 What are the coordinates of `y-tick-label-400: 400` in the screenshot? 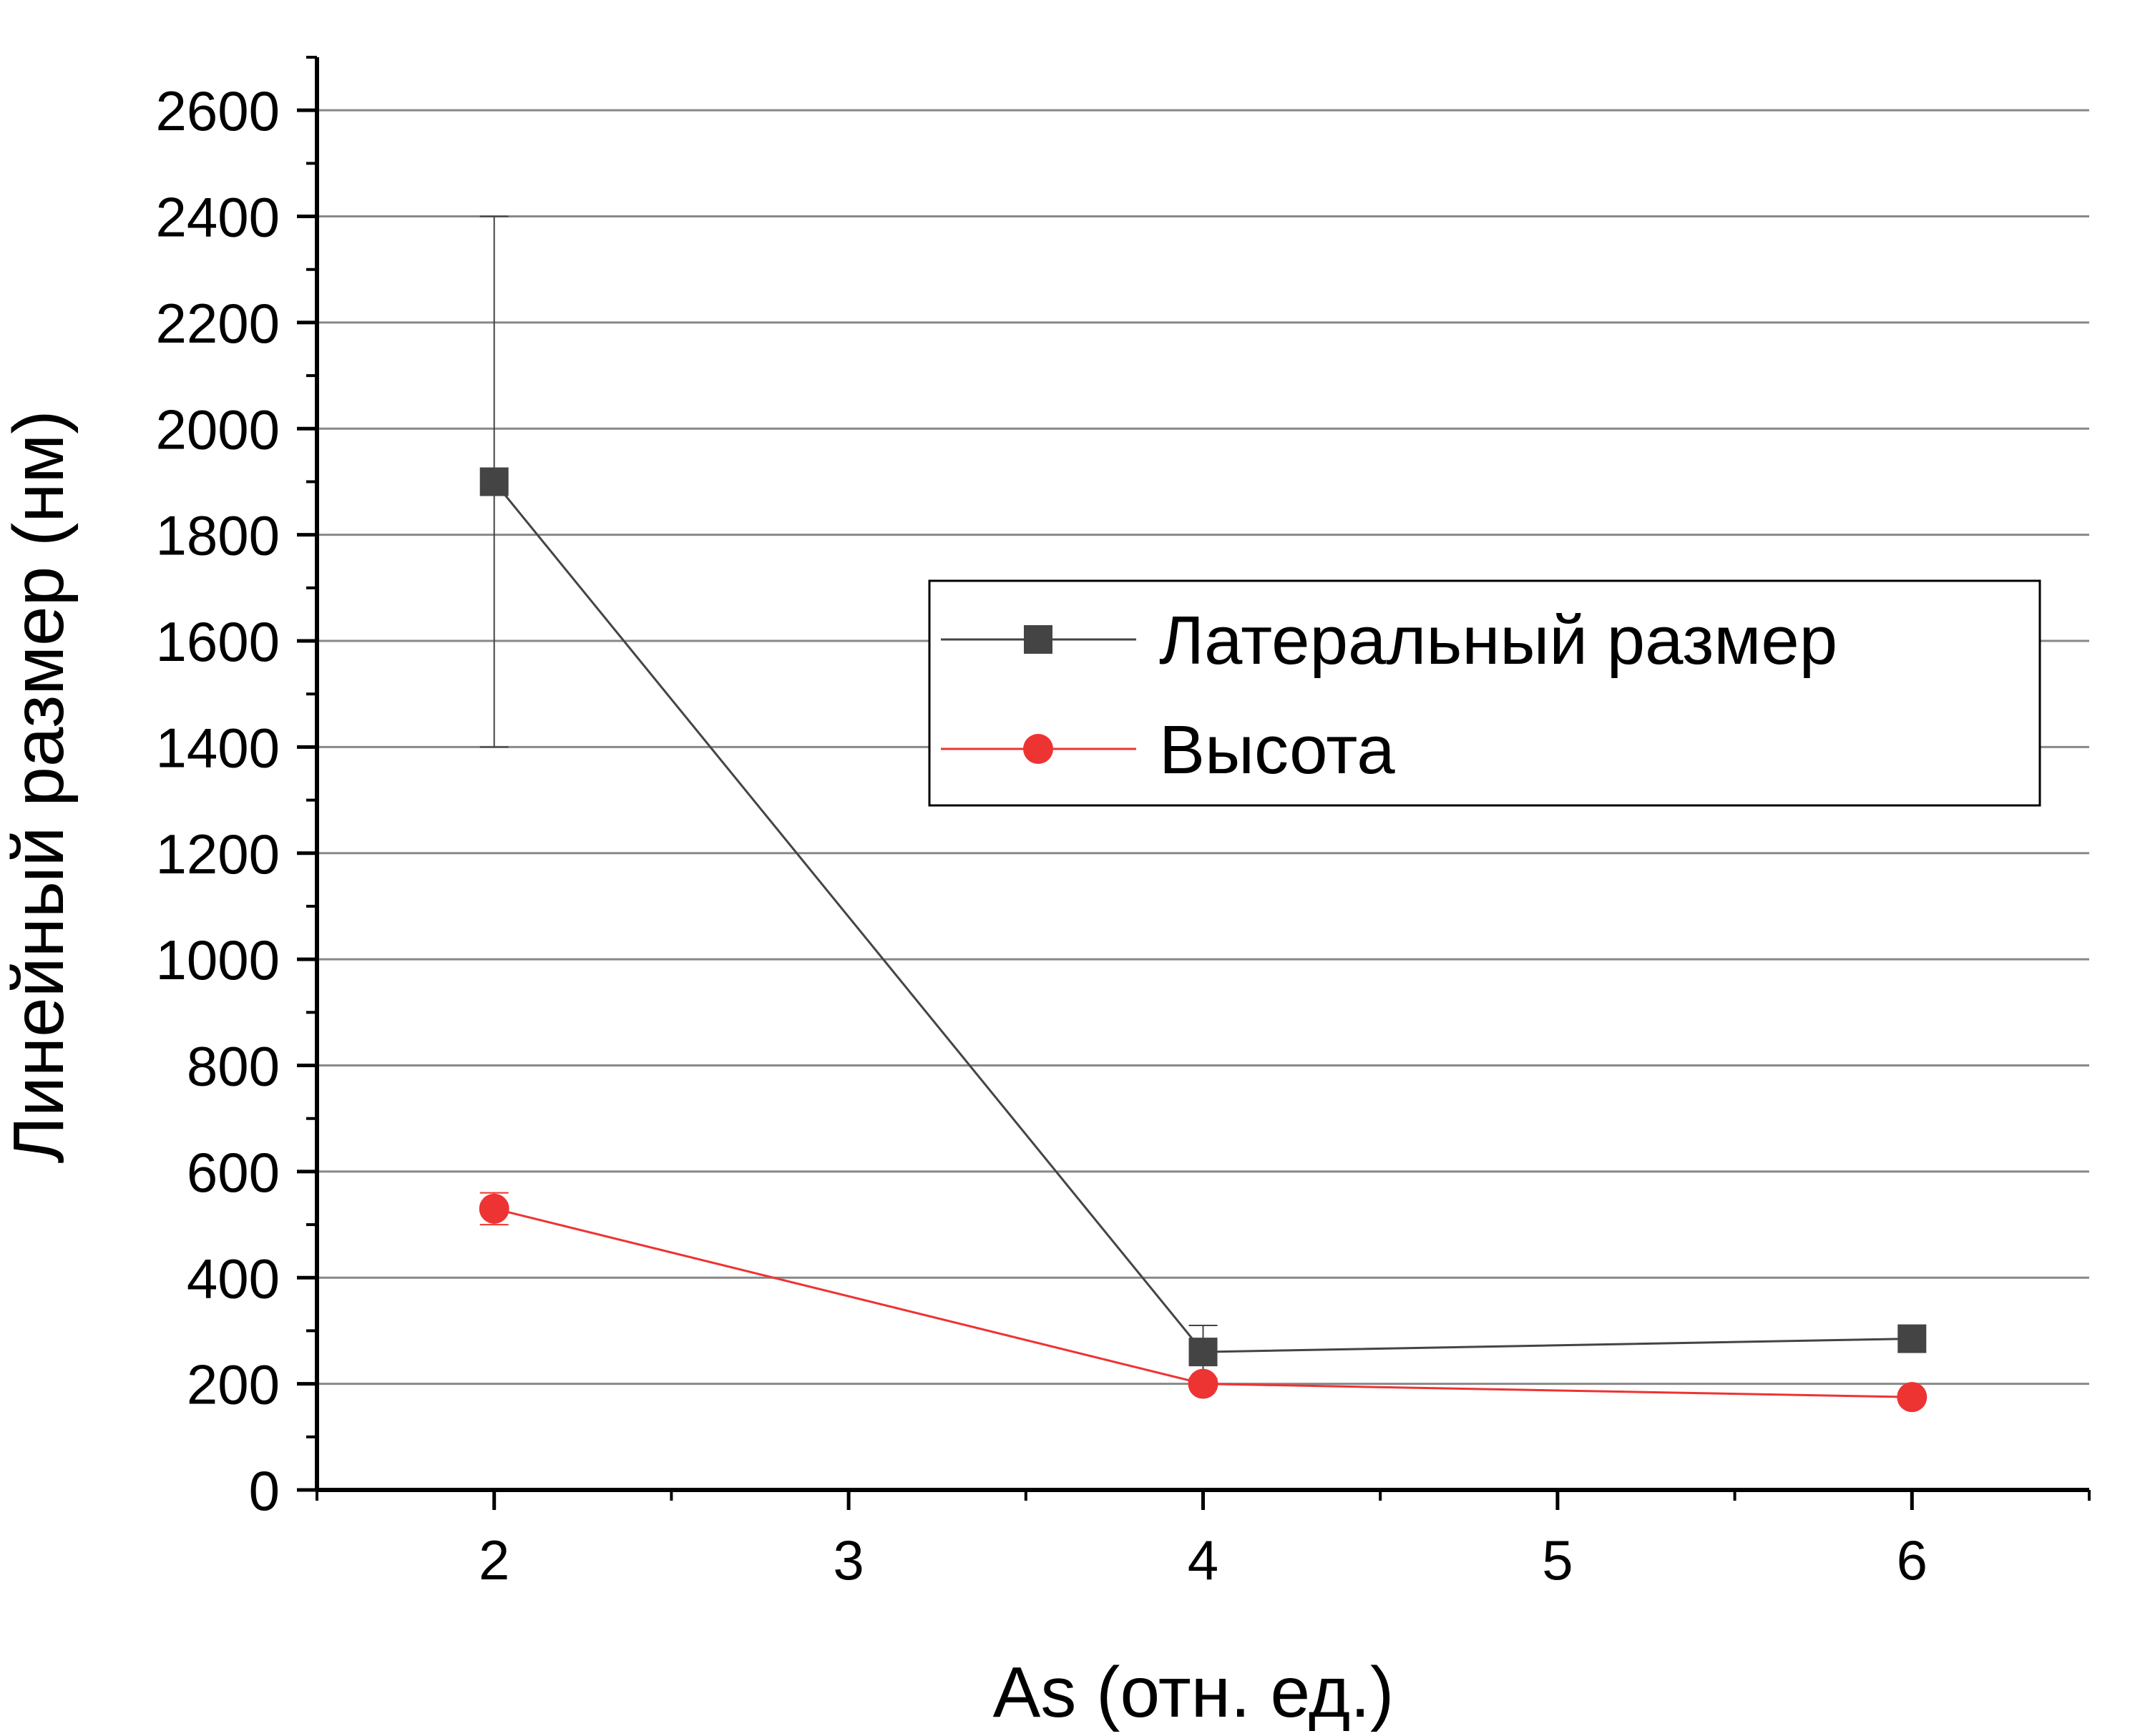 It's located at (233, 1278).